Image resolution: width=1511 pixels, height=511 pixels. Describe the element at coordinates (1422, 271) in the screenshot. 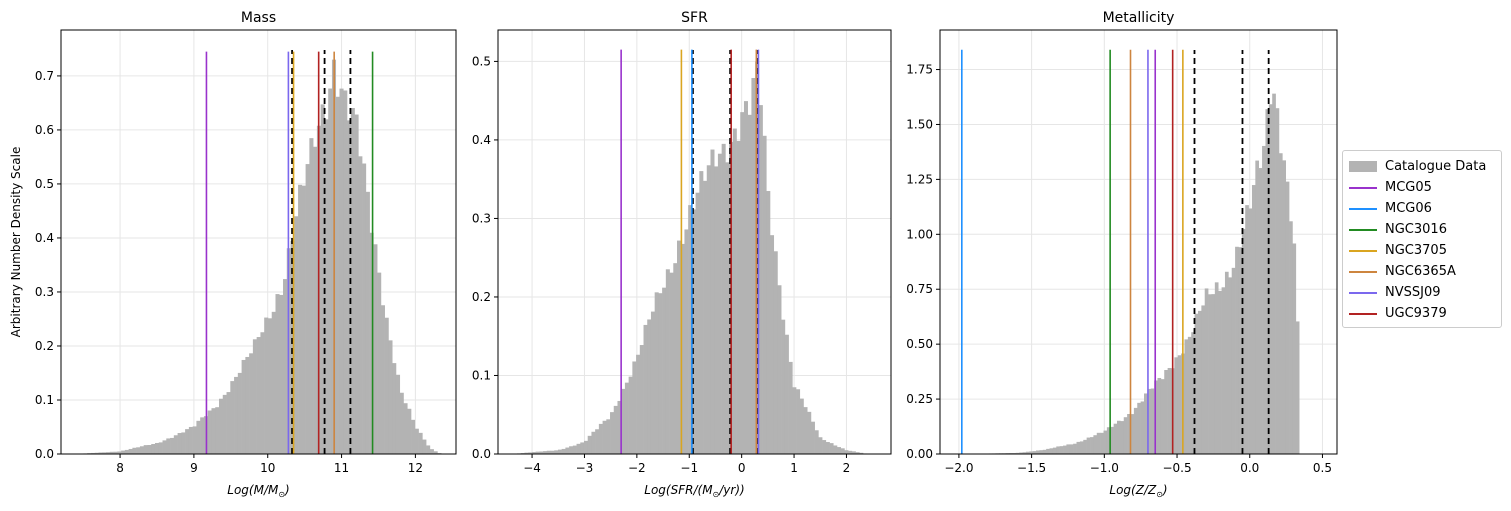

I see `legend-item: NGC6365A` at that location.